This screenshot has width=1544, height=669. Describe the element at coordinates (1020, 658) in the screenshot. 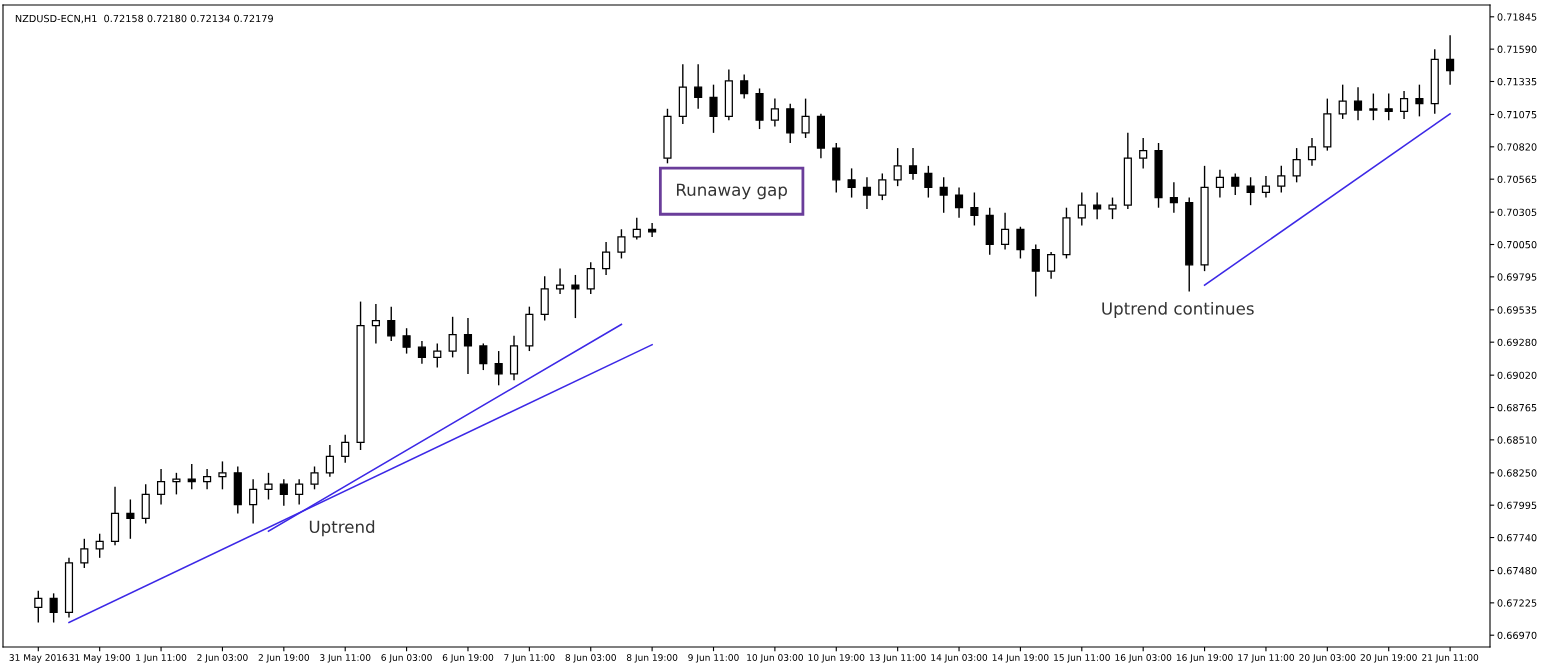

I see `x-tick-label: 14 Jun 19:00` at that location.